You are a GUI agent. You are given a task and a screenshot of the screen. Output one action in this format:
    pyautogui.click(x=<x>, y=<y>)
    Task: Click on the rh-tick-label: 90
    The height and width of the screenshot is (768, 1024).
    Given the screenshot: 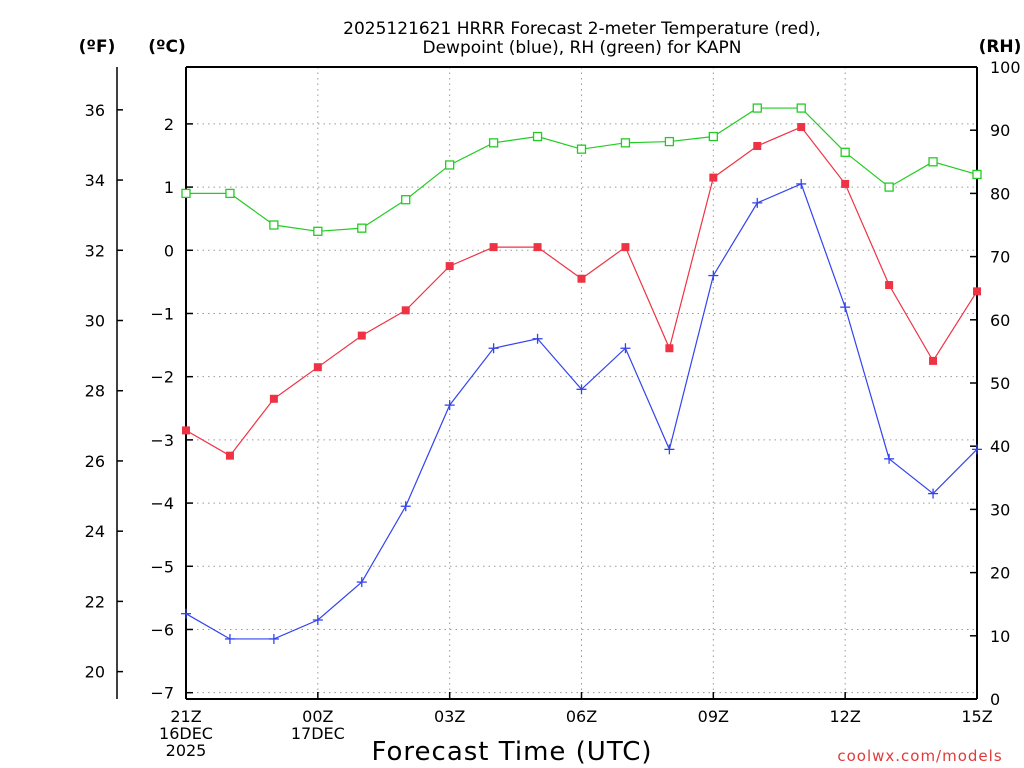 What is the action you would take?
    pyautogui.click(x=1000, y=130)
    